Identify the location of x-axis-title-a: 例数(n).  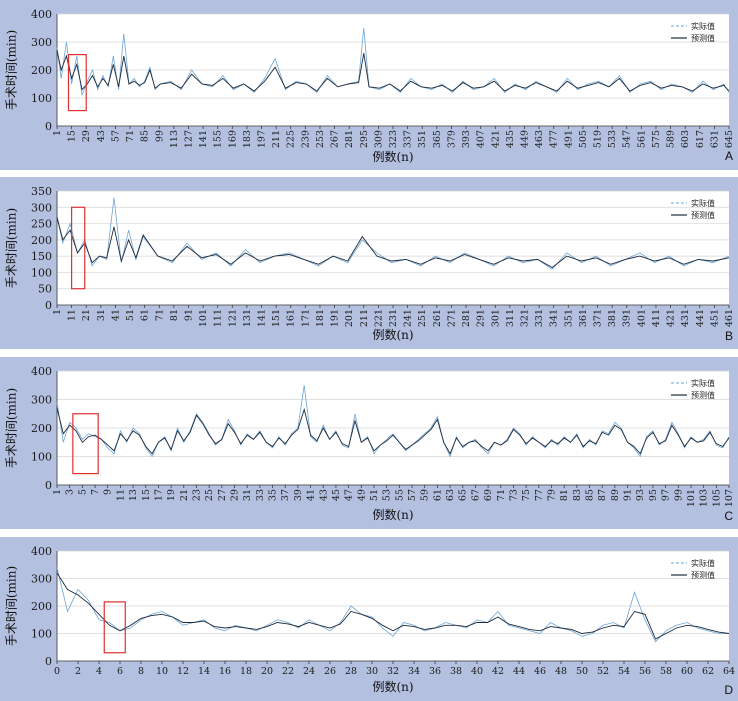
(392, 156).